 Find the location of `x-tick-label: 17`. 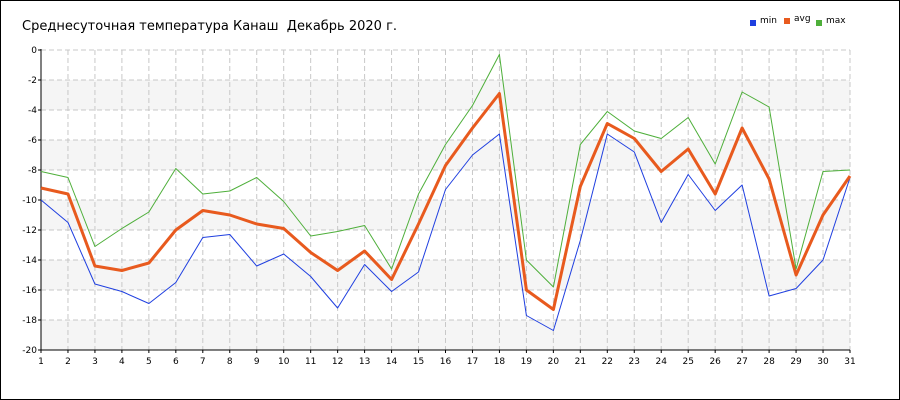

x-tick-label: 17 is located at coordinates (472, 362).